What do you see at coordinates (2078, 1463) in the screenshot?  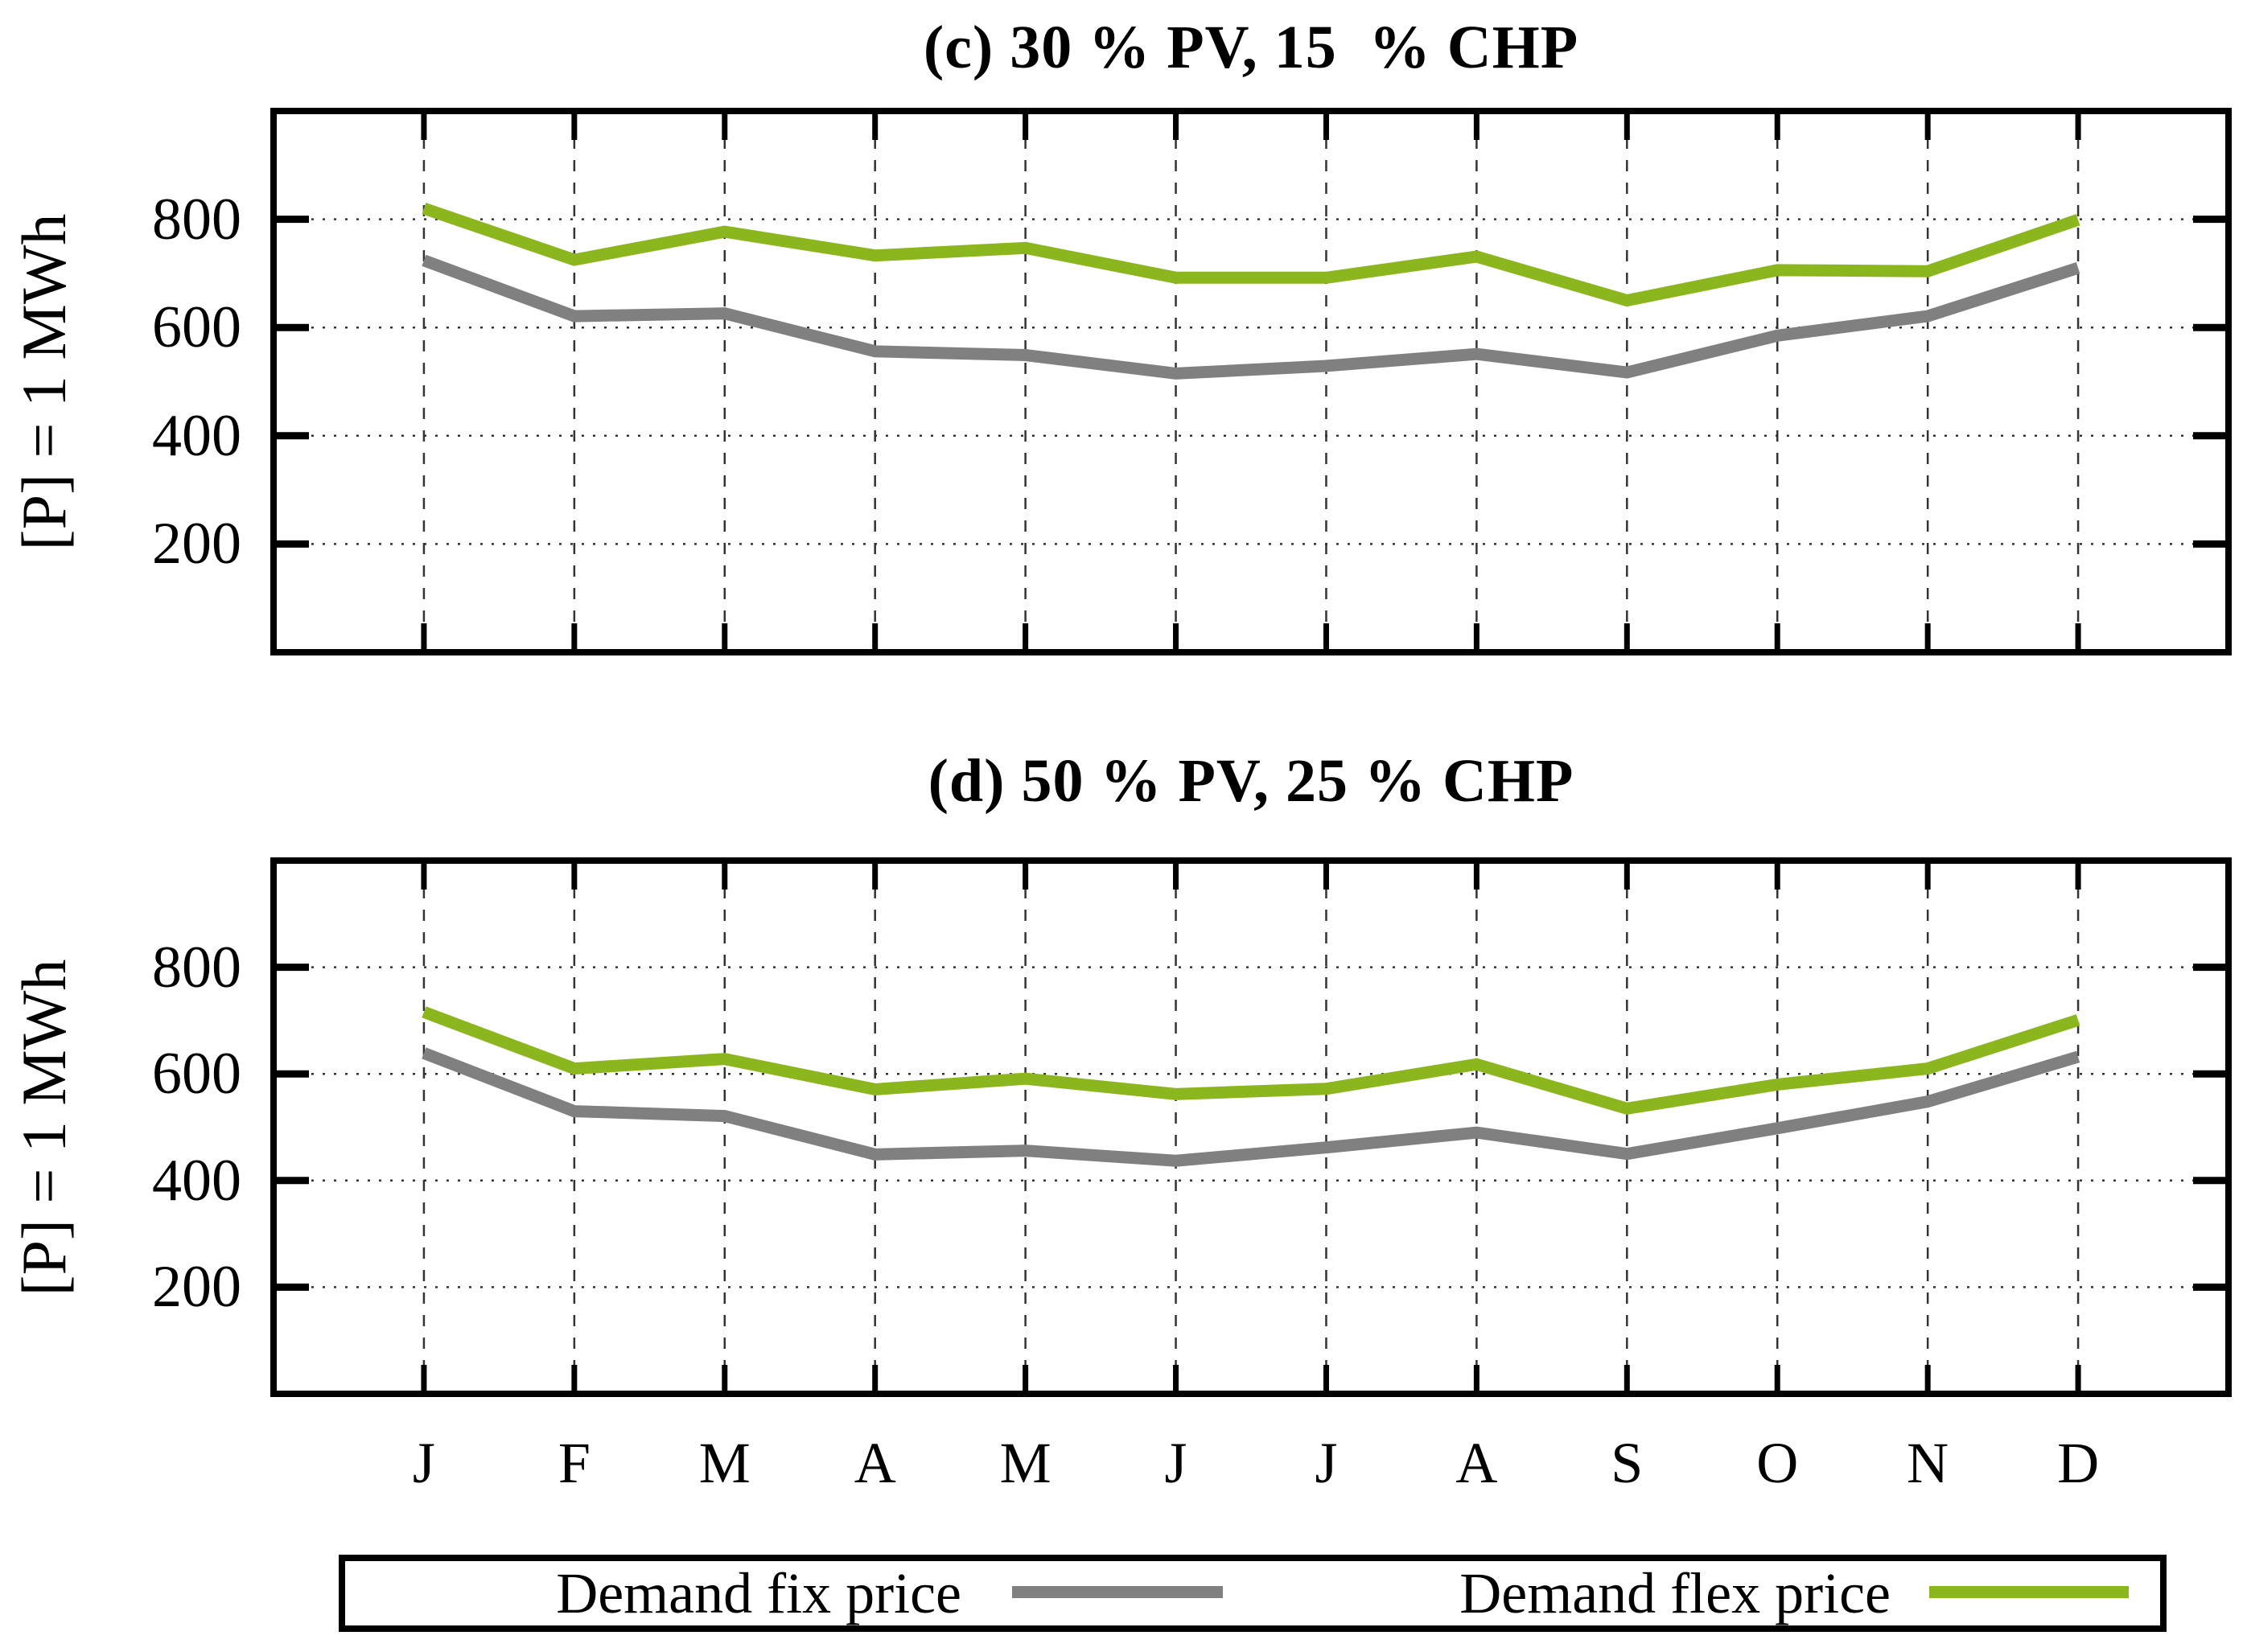 I see `month-label: D` at bounding box center [2078, 1463].